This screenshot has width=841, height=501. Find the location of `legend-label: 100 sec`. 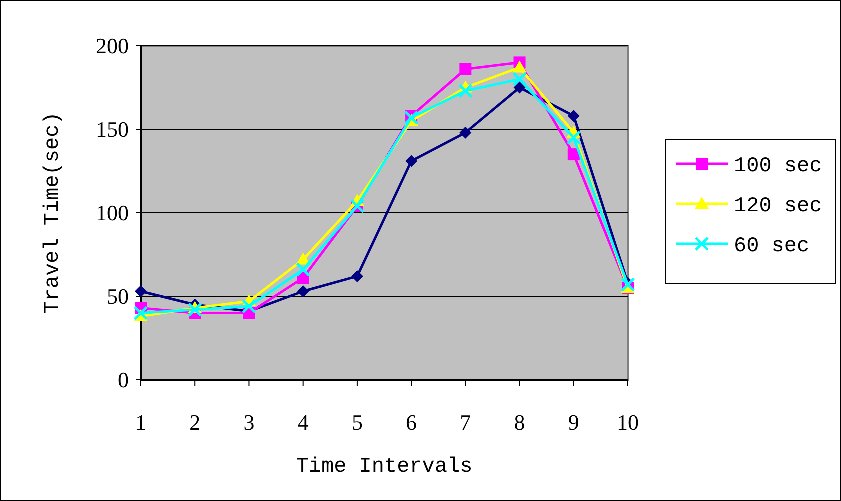

legend-label: 100 sec is located at coordinates (778, 166).